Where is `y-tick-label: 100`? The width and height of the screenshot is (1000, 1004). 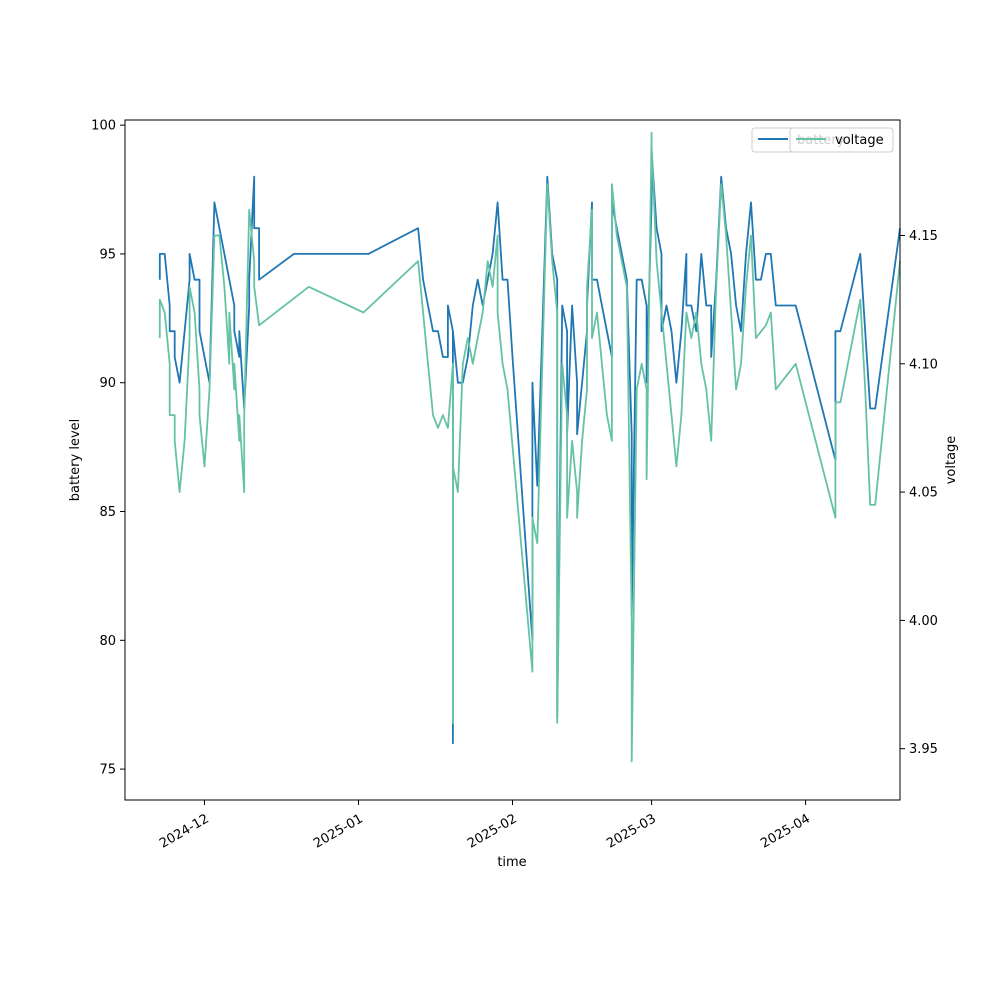 y-tick-label: 100 is located at coordinates (103, 126).